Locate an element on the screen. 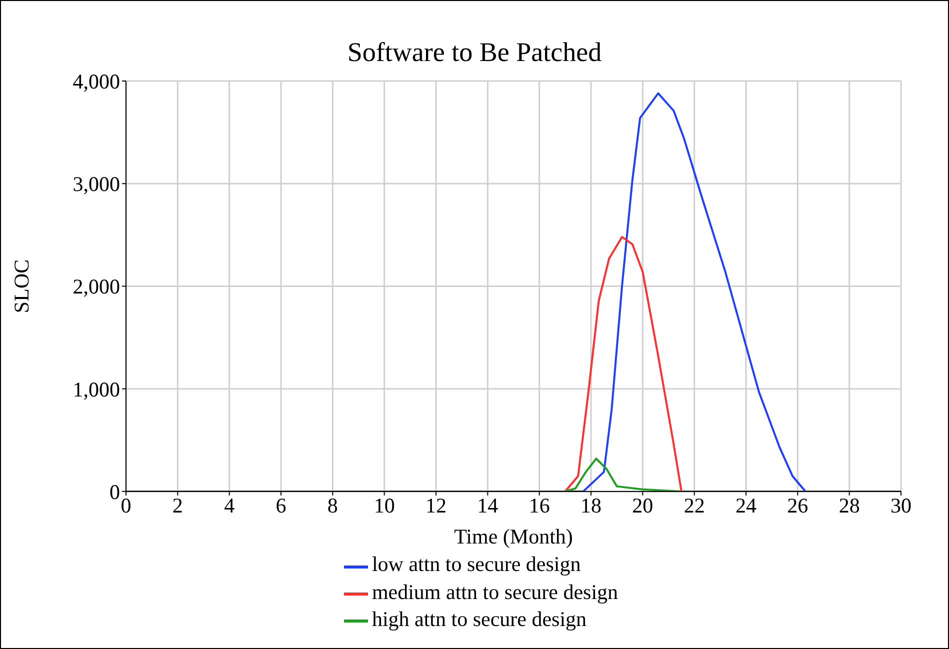 This screenshot has height=649, width=949. x-tick-label: 28 is located at coordinates (849, 505).